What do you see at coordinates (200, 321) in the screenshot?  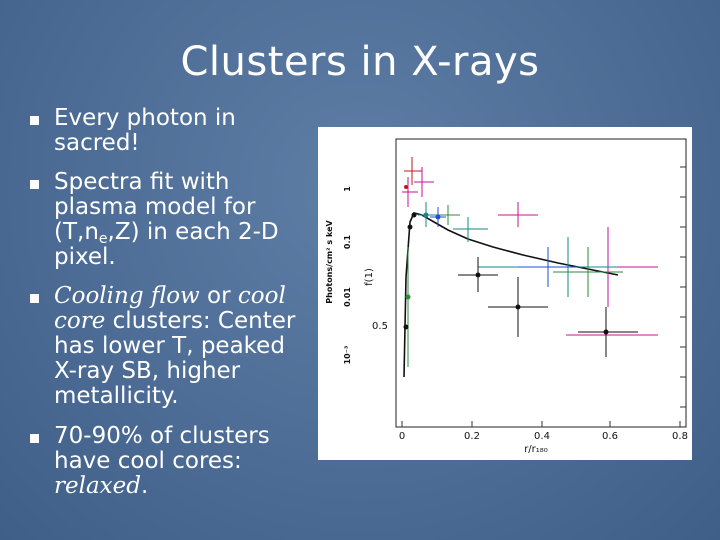 I see `bullet-text: clusters: Center` at bounding box center [200, 321].